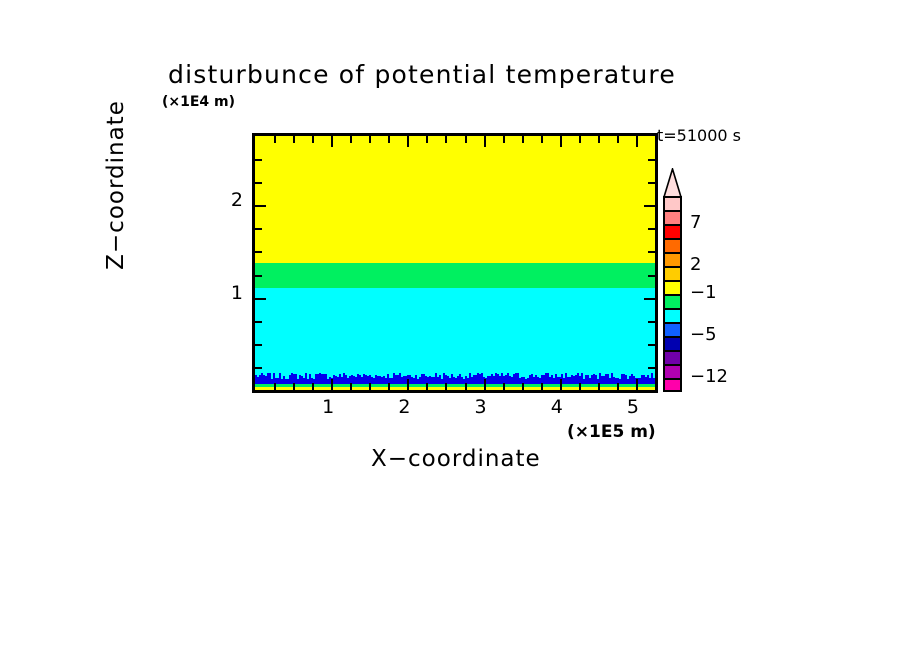 This screenshot has height=654, width=904. What do you see at coordinates (236, 292) in the screenshot?
I see `y-tick-label: 1` at bounding box center [236, 292].